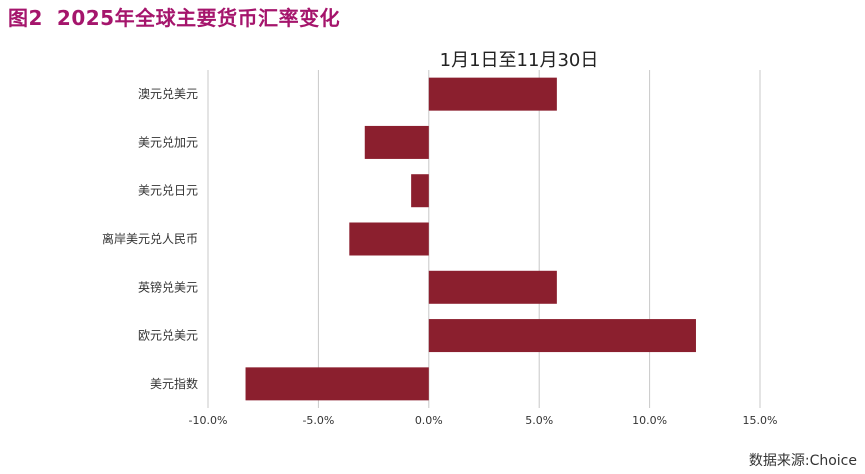  I want to click on figure-title-text: 2025年全球主要货币汇率变化, so click(198, 18).